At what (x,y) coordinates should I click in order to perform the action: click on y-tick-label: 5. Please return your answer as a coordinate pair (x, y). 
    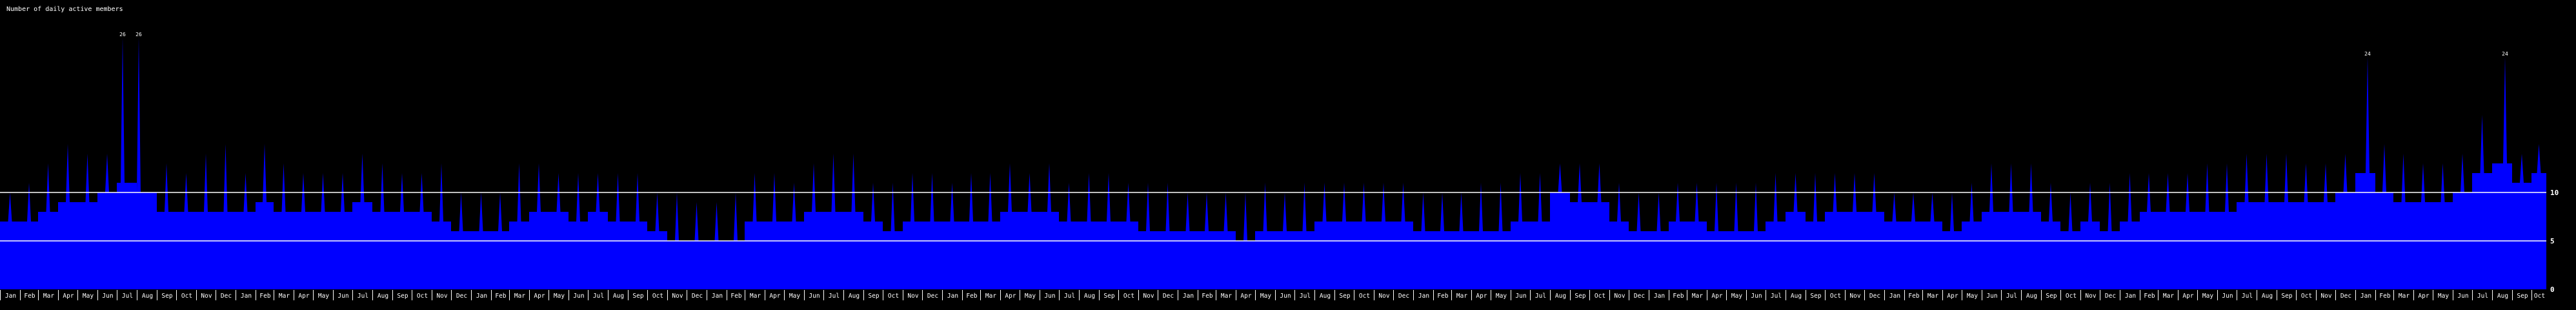
    Looking at the image, I should click on (2552, 241).